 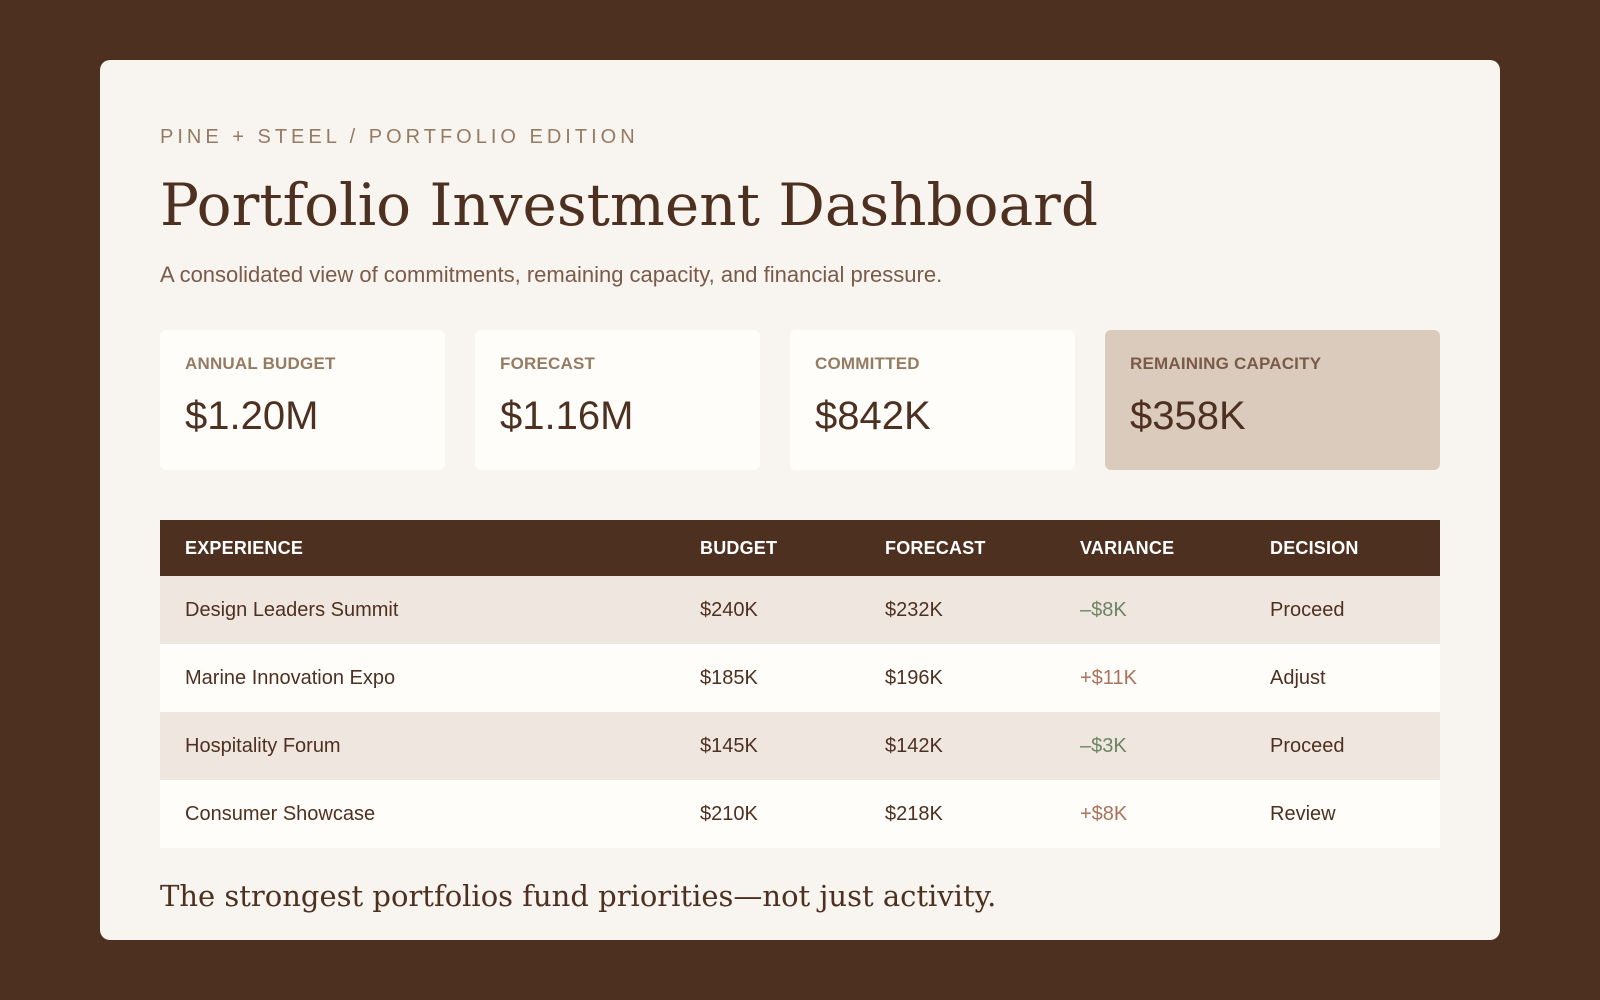 What do you see at coordinates (873, 416) in the screenshot?
I see `kpi-value: $842K` at bounding box center [873, 416].